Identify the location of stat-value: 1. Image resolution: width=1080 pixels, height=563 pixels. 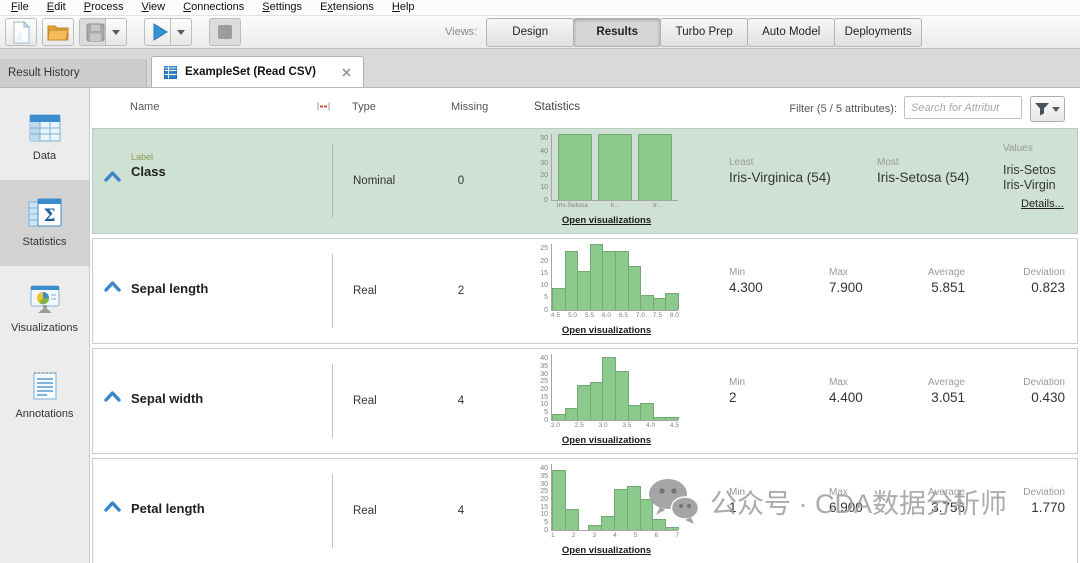
(733, 507).